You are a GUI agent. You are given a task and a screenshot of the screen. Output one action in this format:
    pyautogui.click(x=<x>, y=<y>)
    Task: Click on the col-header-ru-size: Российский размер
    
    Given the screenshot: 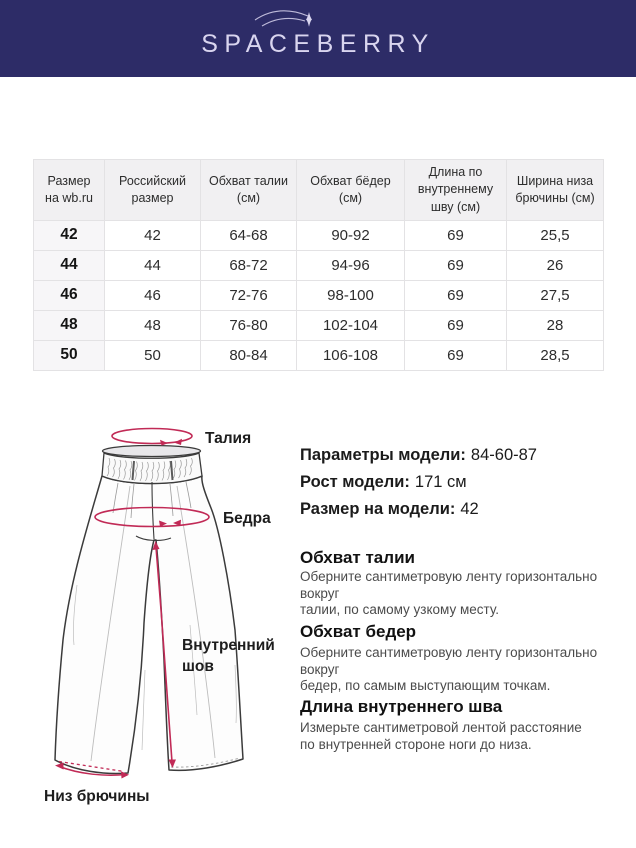 What is the action you would take?
    pyautogui.click(x=152, y=190)
    